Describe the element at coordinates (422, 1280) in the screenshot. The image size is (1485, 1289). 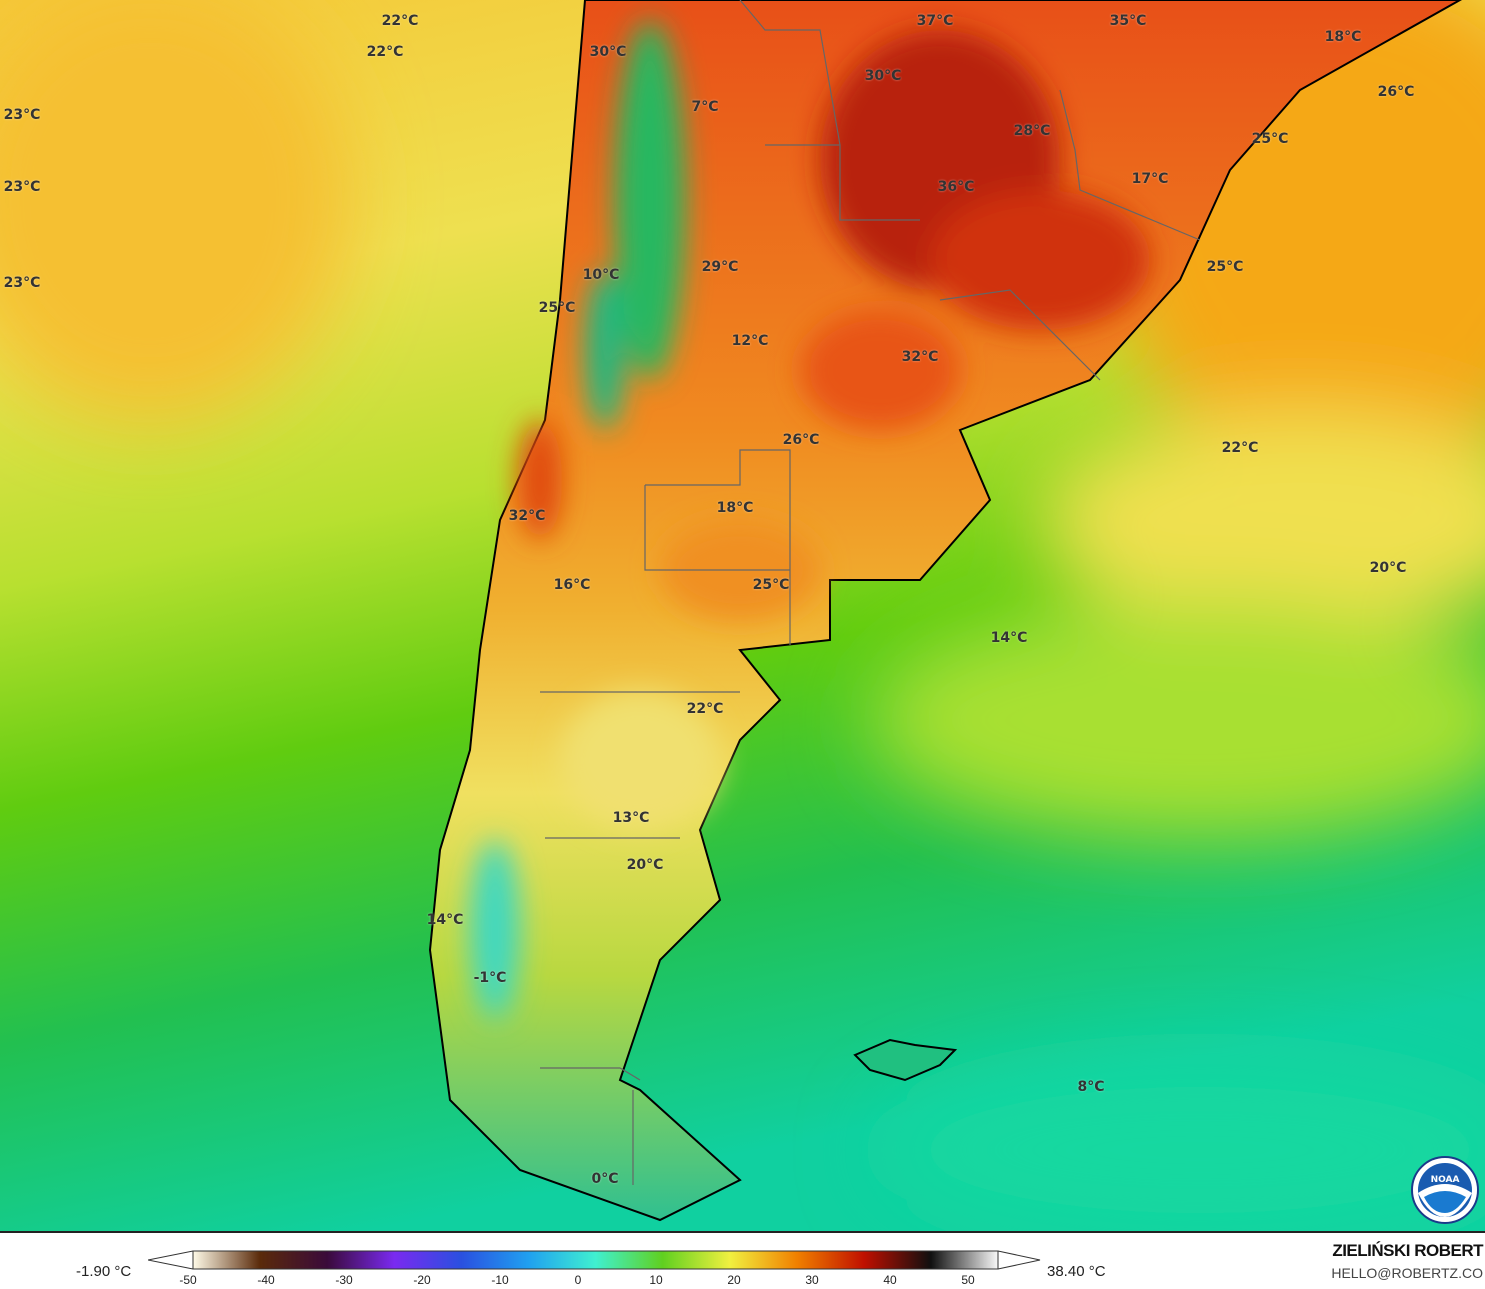
I see `legend-tick: -20` at that location.